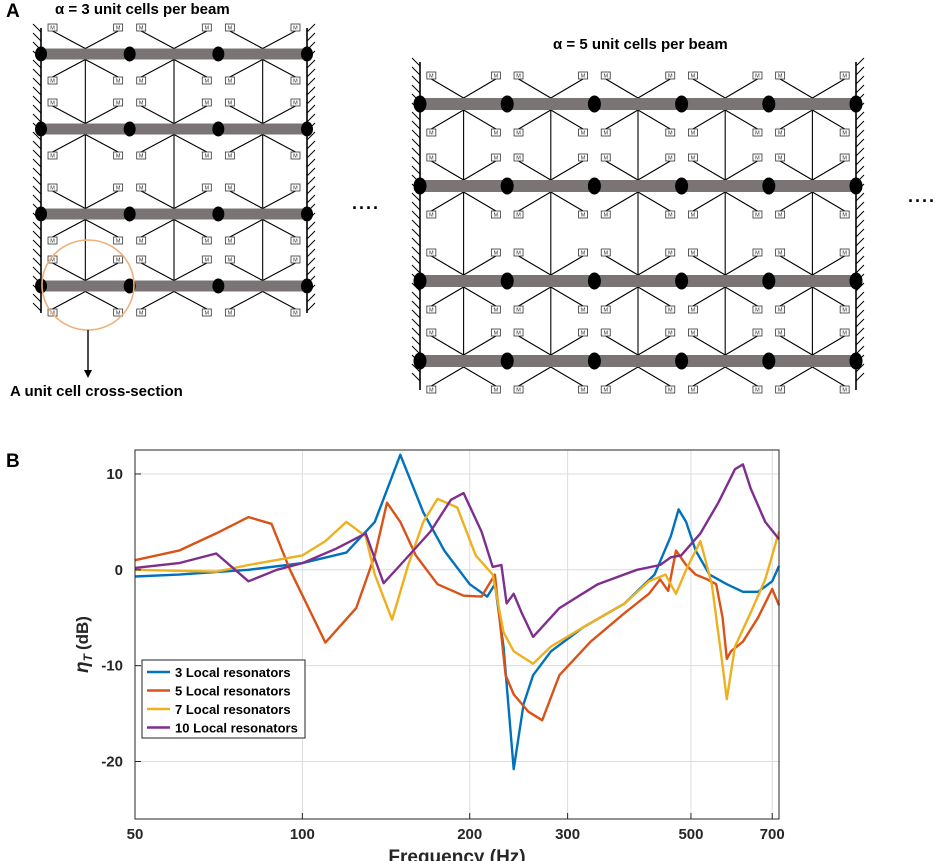  Describe the element at coordinates (83, 644) in the screenshot. I see `y-axis-label: ηT (dB)` at that location.